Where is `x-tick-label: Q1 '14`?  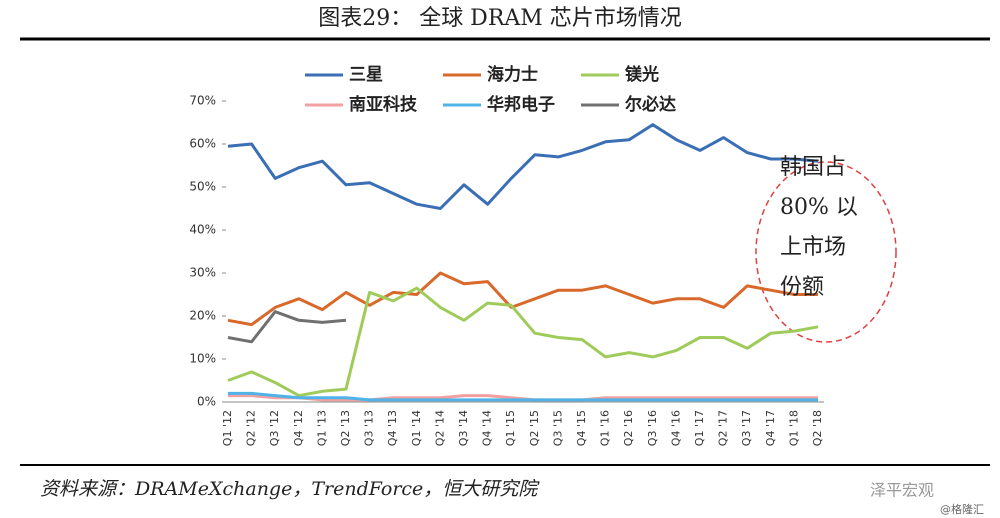
x-tick-label: Q1 '14 is located at coordinates (416, 428).